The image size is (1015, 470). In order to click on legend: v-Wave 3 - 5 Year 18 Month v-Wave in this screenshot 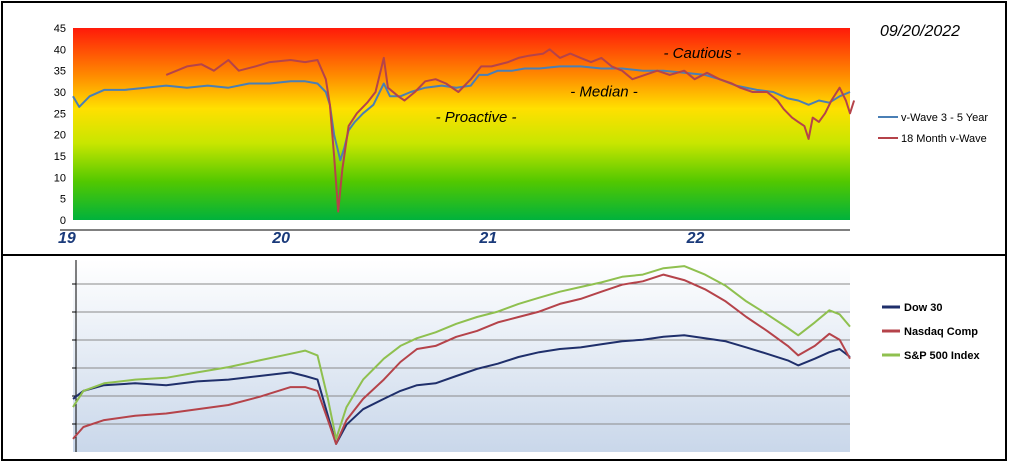, I will do `click(933, 128)`.